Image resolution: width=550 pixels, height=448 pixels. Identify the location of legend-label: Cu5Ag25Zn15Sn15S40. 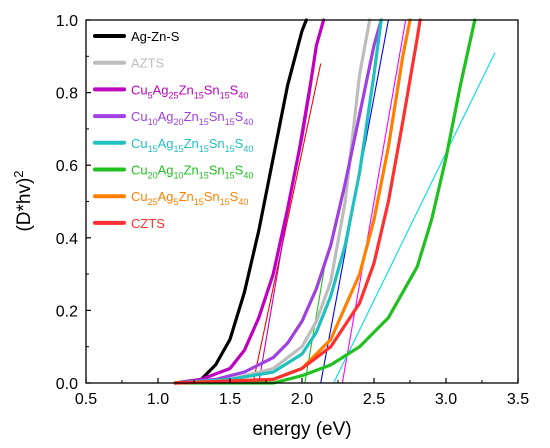
(189, 91).